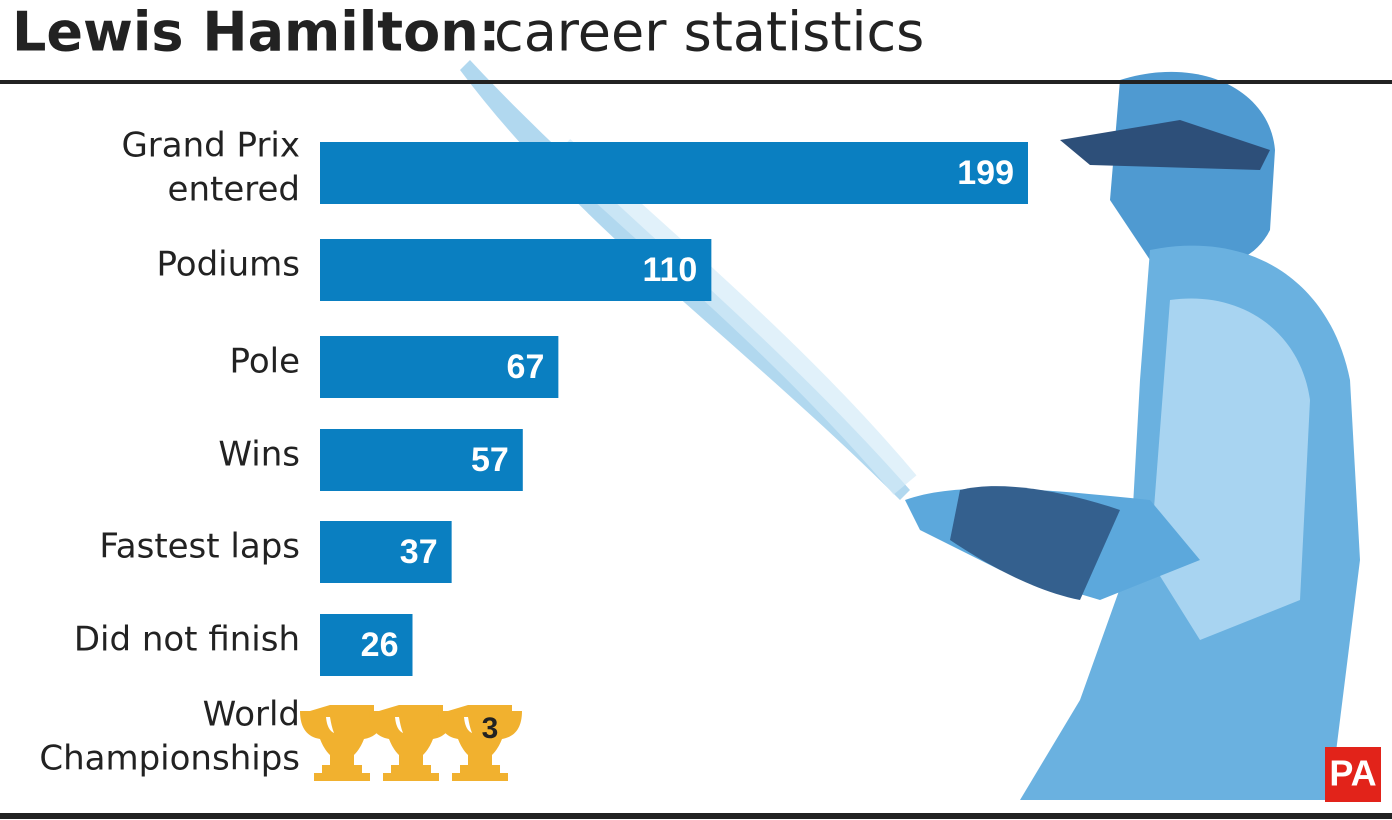 The image size is (1392, 820). What do you see at coordinates (709, 32) in the screenshot?
I see `chart-subtitle: career statistics` at bounding box center [709, 32].